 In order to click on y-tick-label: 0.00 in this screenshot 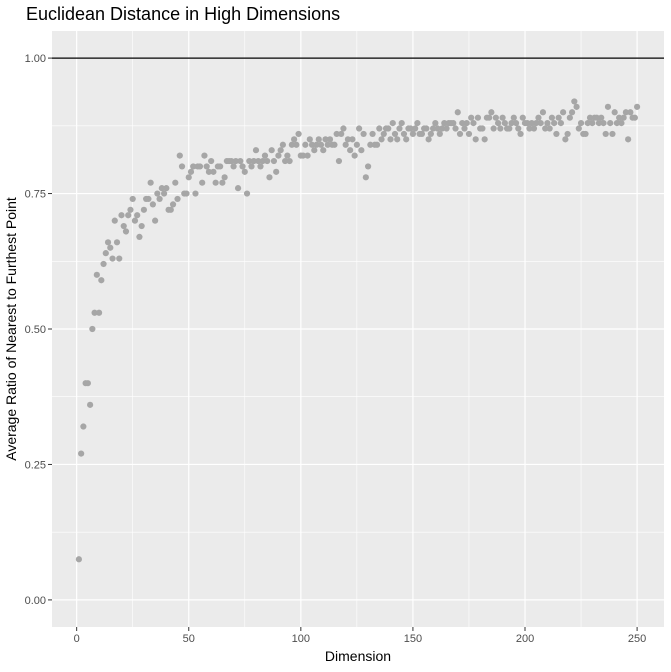, I will do `click(35, 601)`.